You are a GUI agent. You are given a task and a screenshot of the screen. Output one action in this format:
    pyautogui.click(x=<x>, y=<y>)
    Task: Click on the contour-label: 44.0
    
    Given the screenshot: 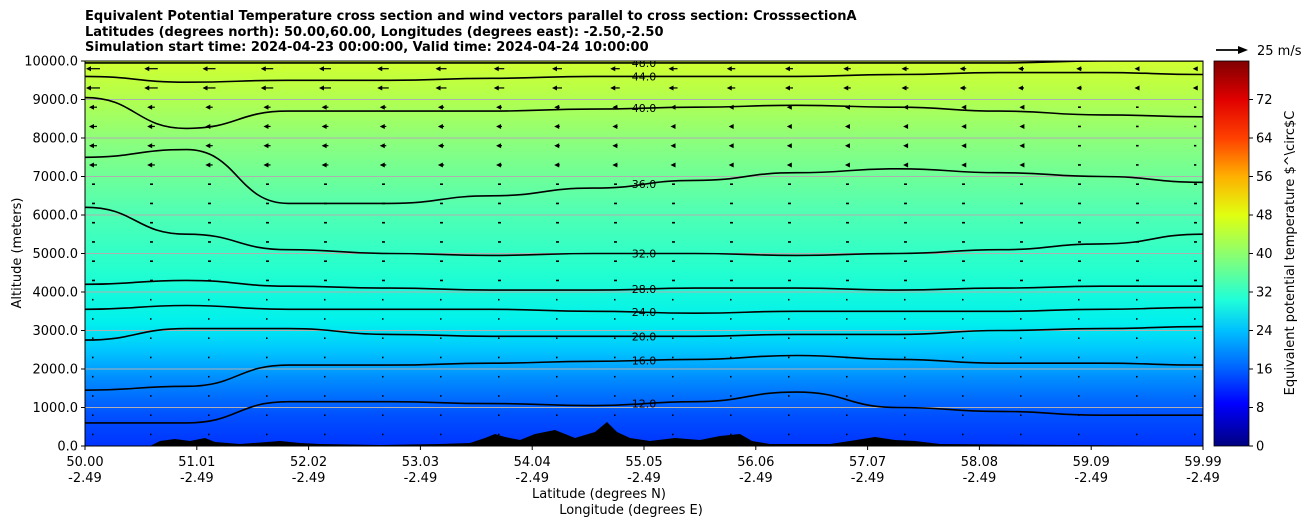 What is the action you would take?
    pyautogui.click(x=644, y=76)
    